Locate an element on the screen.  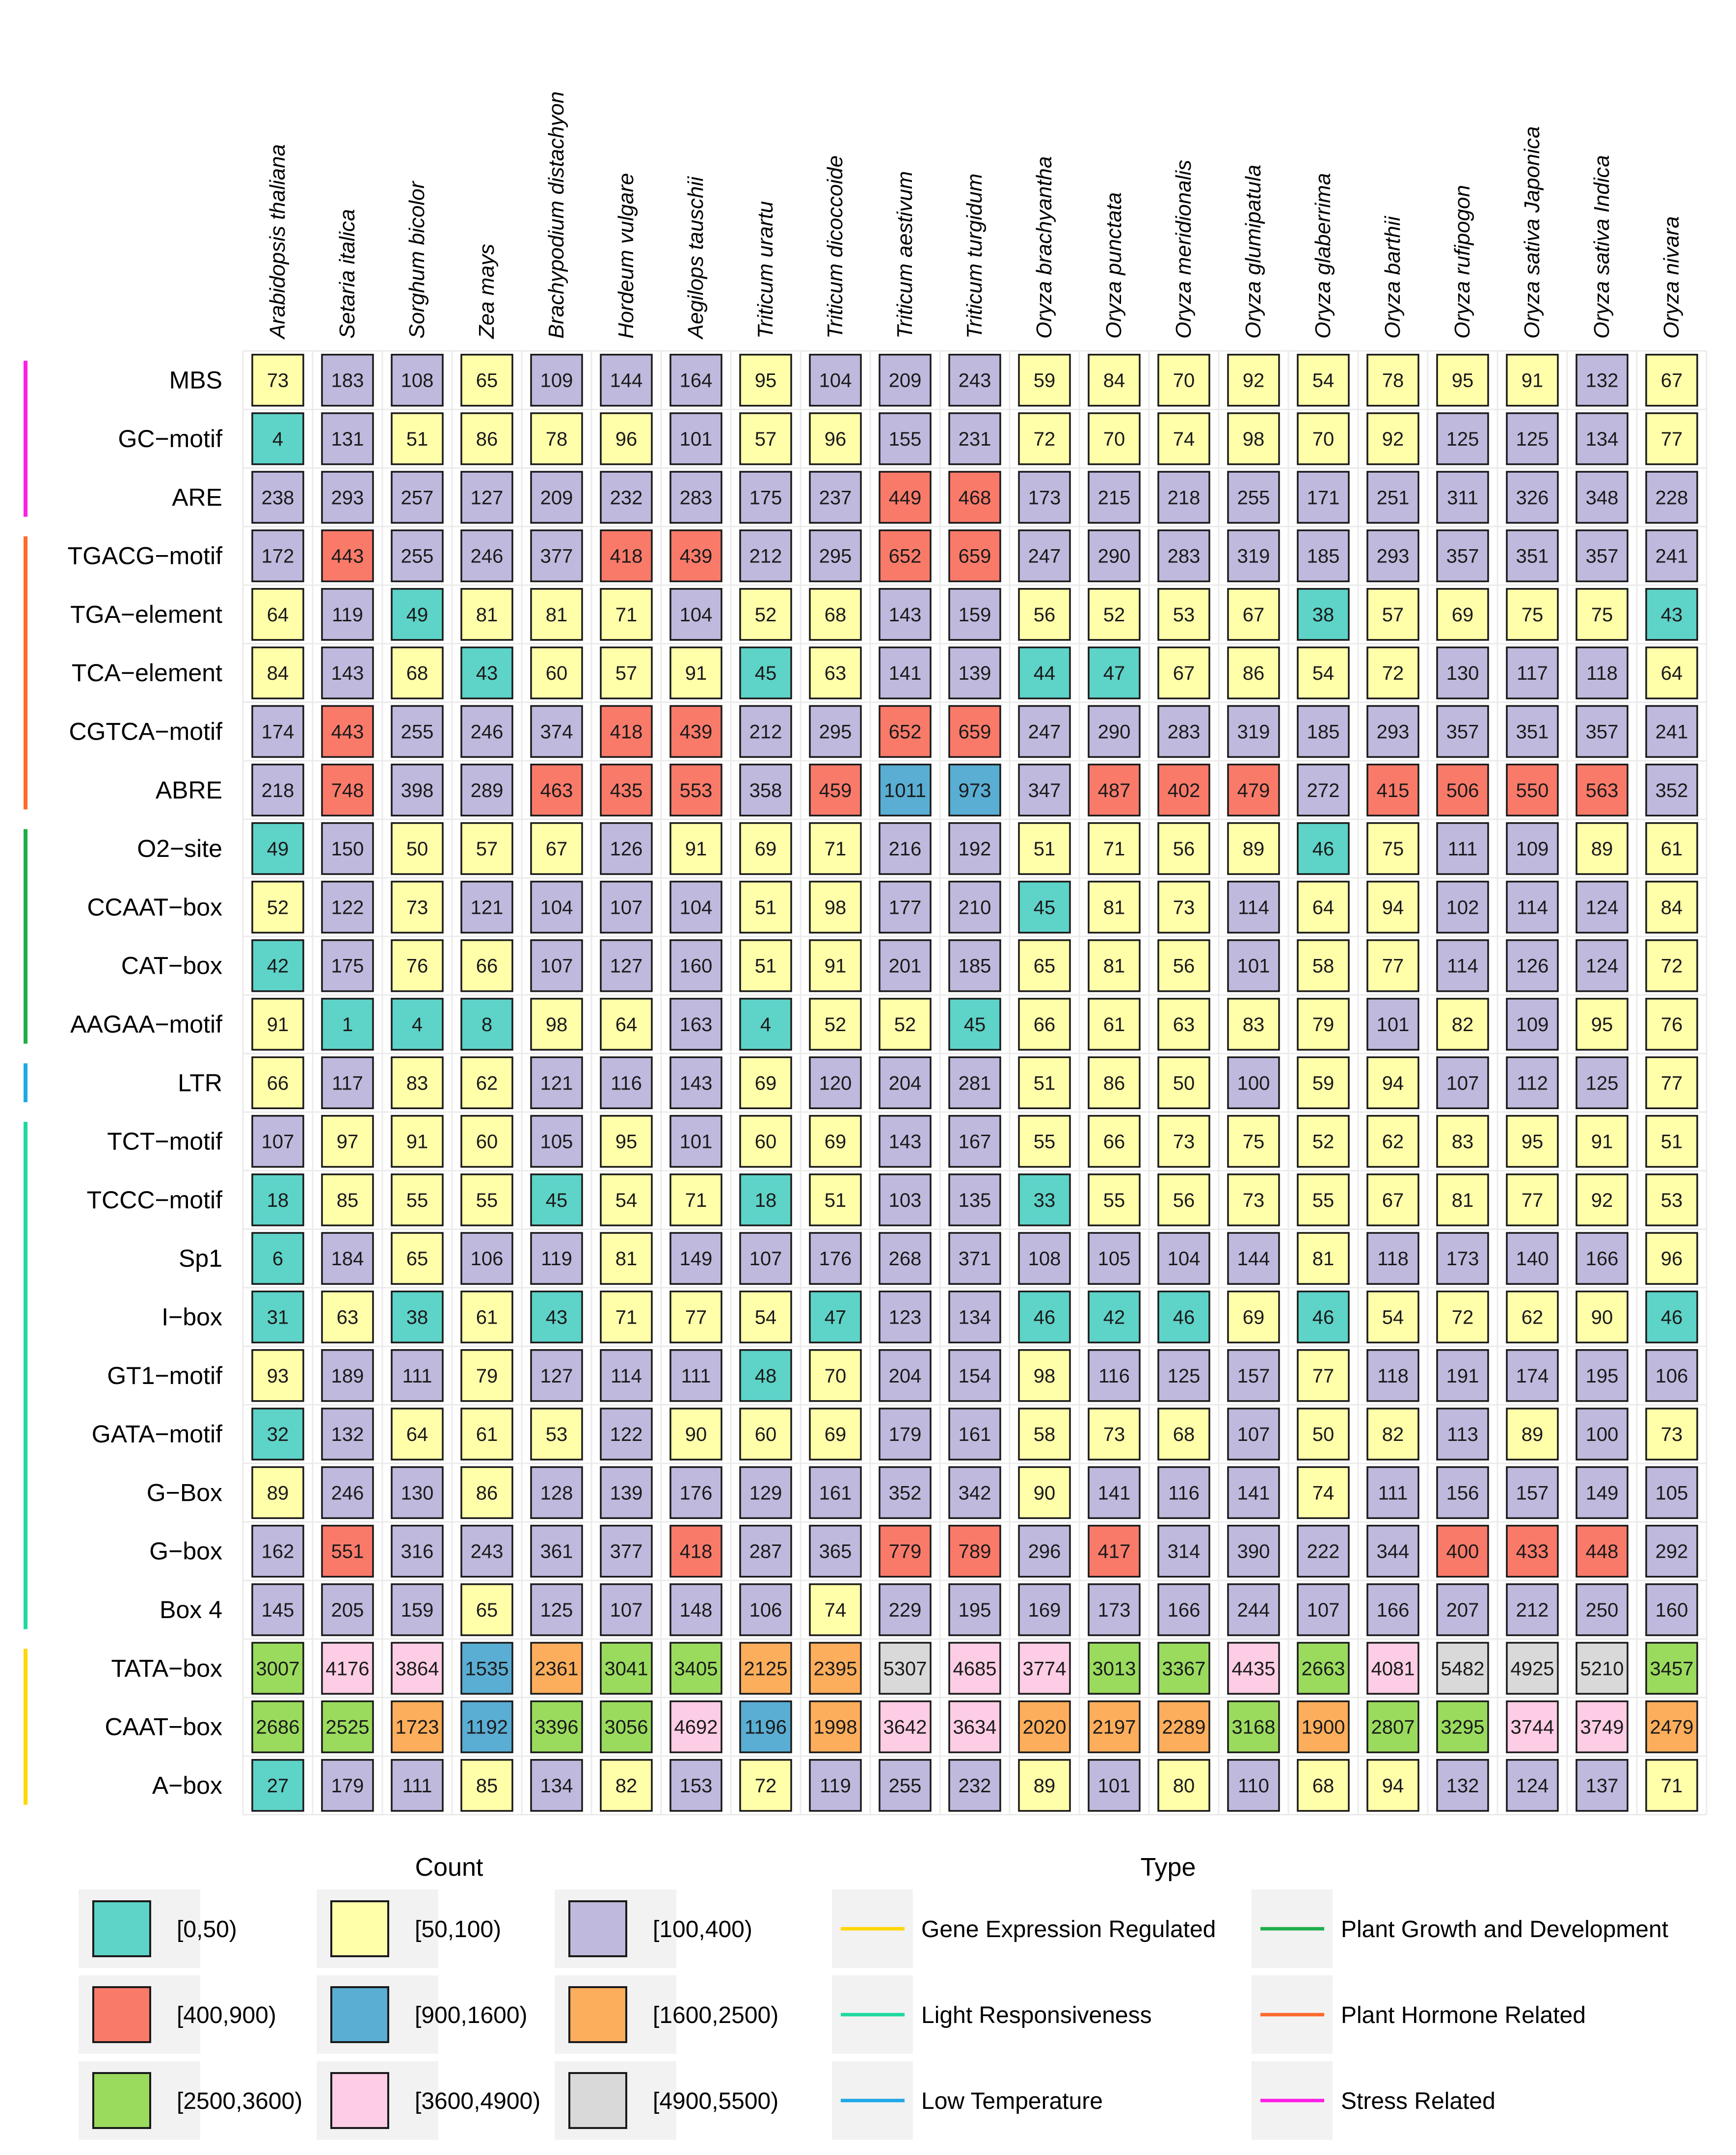
cell-value: 144 is located at coordinates (626, 381).